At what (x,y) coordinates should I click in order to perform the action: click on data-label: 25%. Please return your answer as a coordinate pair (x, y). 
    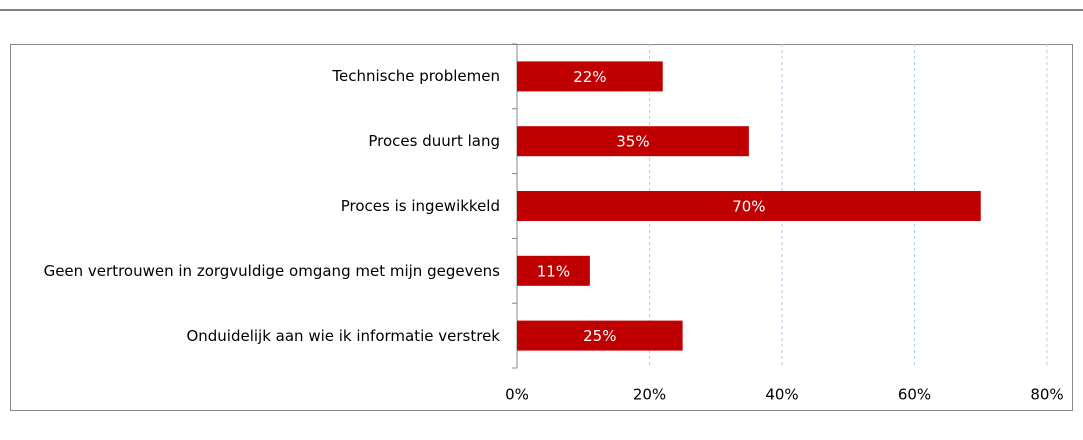
    Looking at the image, I should click on (599, 336).